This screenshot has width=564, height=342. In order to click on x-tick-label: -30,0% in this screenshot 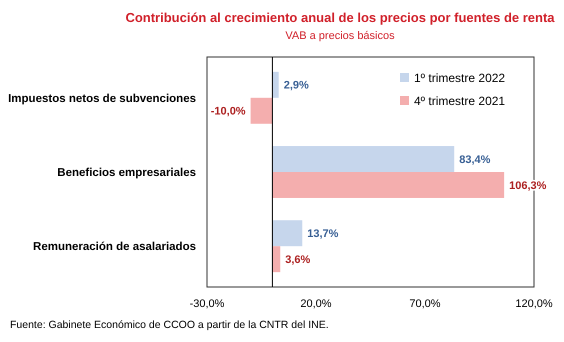, I will do `click(207, 304)`.